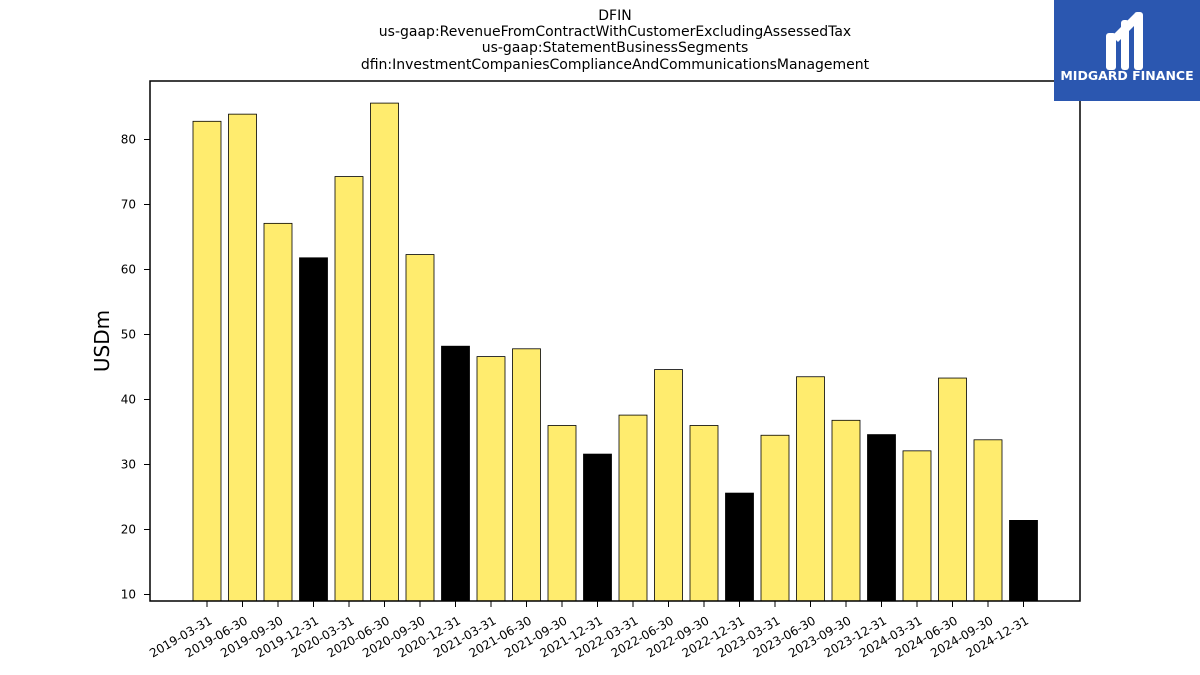 Image resolution: width=1200 pixels, height=675 pixels. I want to click on chart-title-line: us-gaap:StatementBusinessSegments, so click(615, 48).